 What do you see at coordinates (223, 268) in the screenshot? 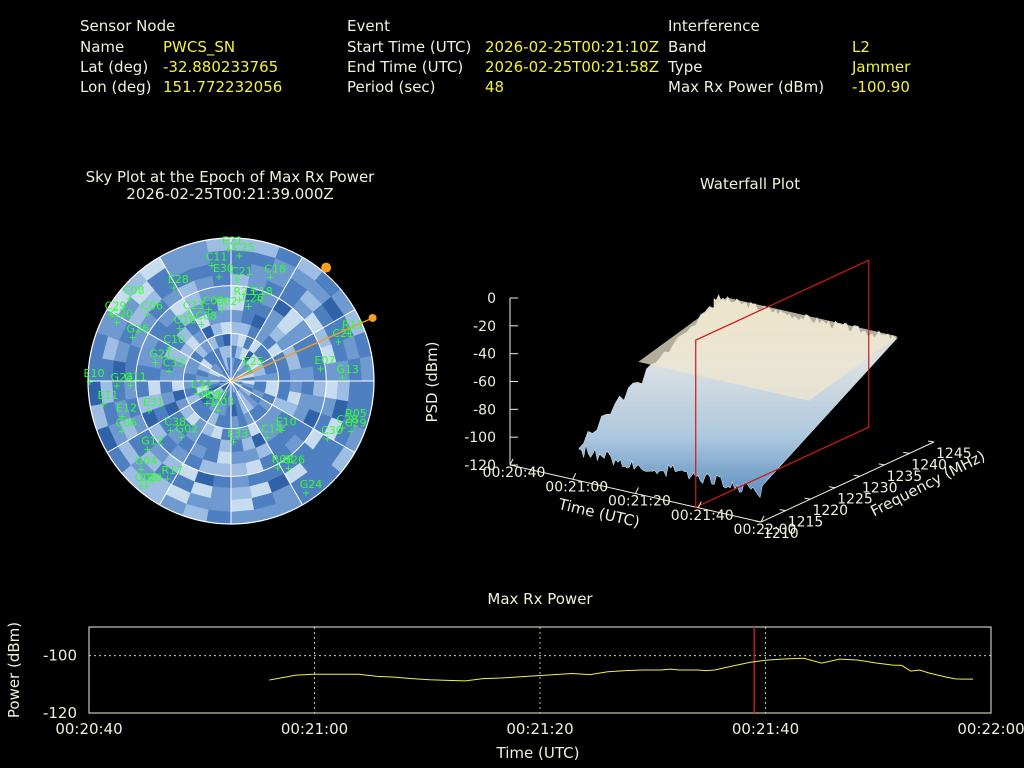
I see `skyplot-satellite-label: E30` at bounding box center [223, 268].